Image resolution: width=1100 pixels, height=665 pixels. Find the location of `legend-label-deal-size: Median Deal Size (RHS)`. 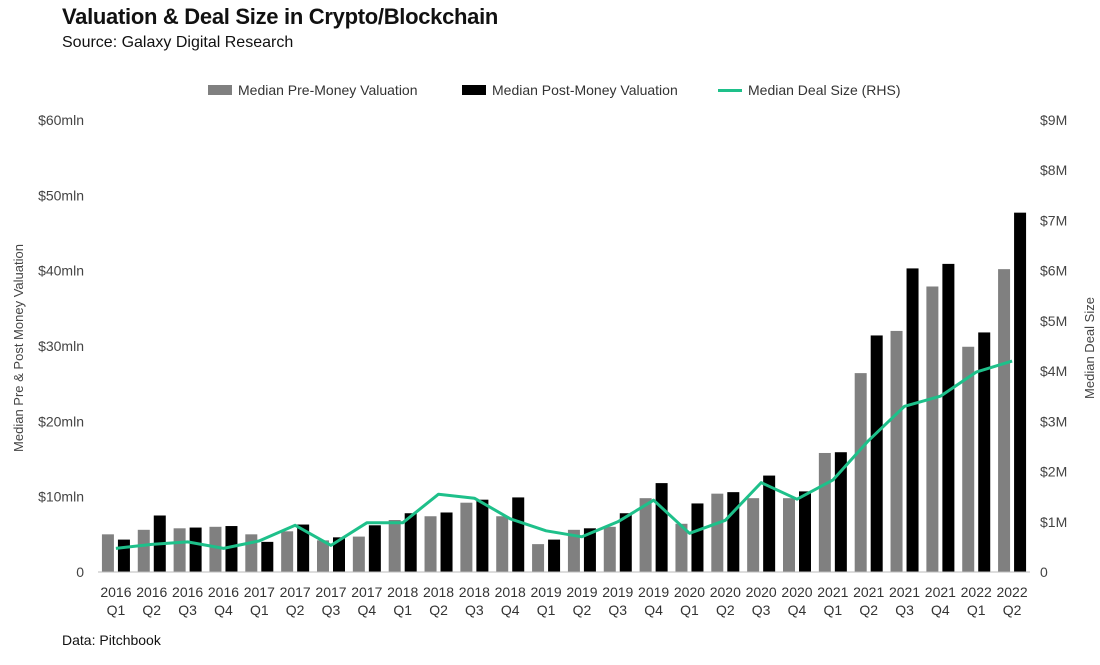

legend-label-deal-size: Median Deal Size (RHS) is located at coordinates (824, 90).